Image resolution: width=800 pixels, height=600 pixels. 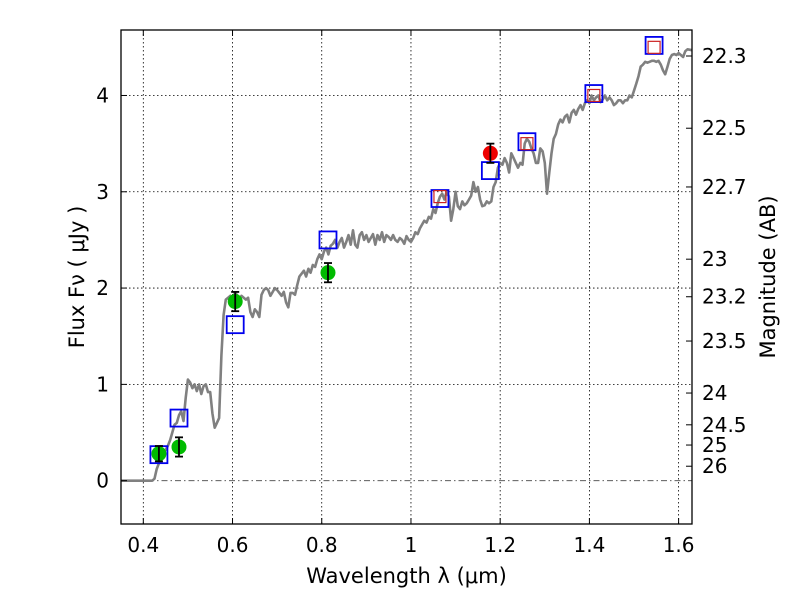 I want to click on y-tick-label: 2, so click(x=102, y=288).